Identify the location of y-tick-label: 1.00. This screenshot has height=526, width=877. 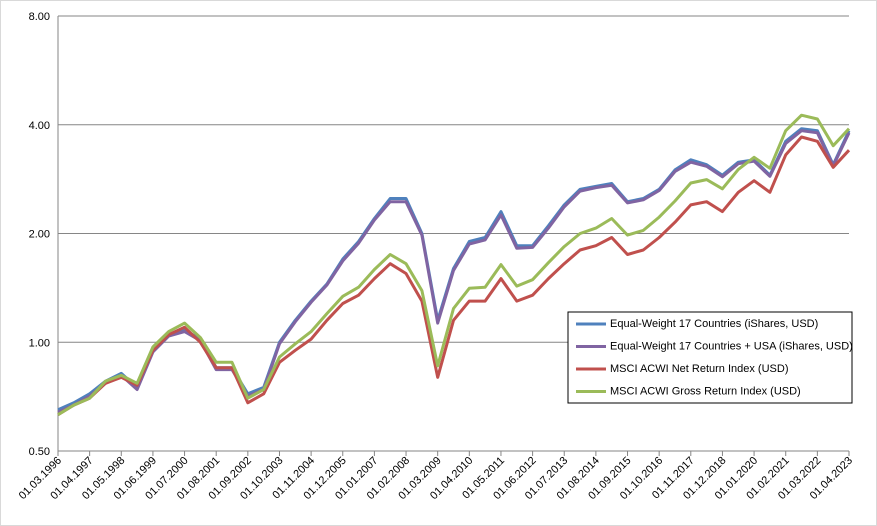
(39, 343).